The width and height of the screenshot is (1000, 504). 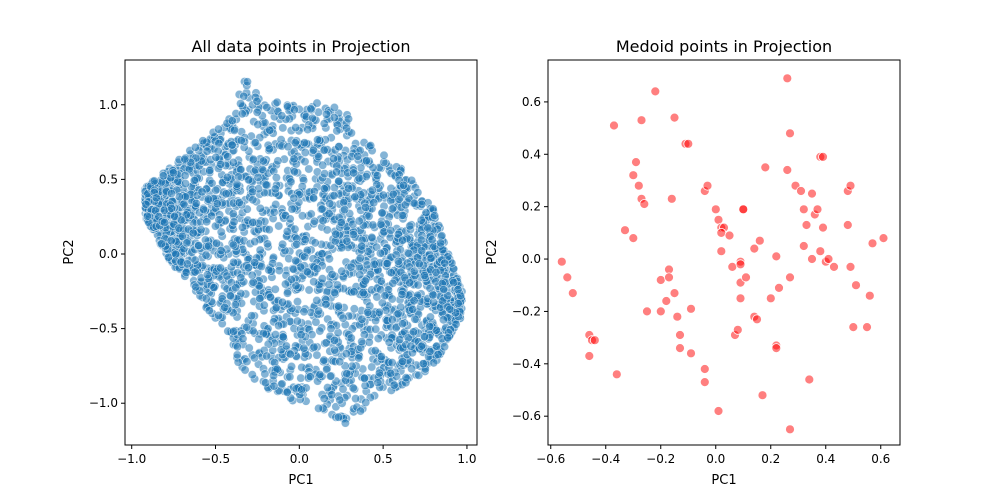 I want to click on y-tick-label: 0.0, so click(x=108, y=254).